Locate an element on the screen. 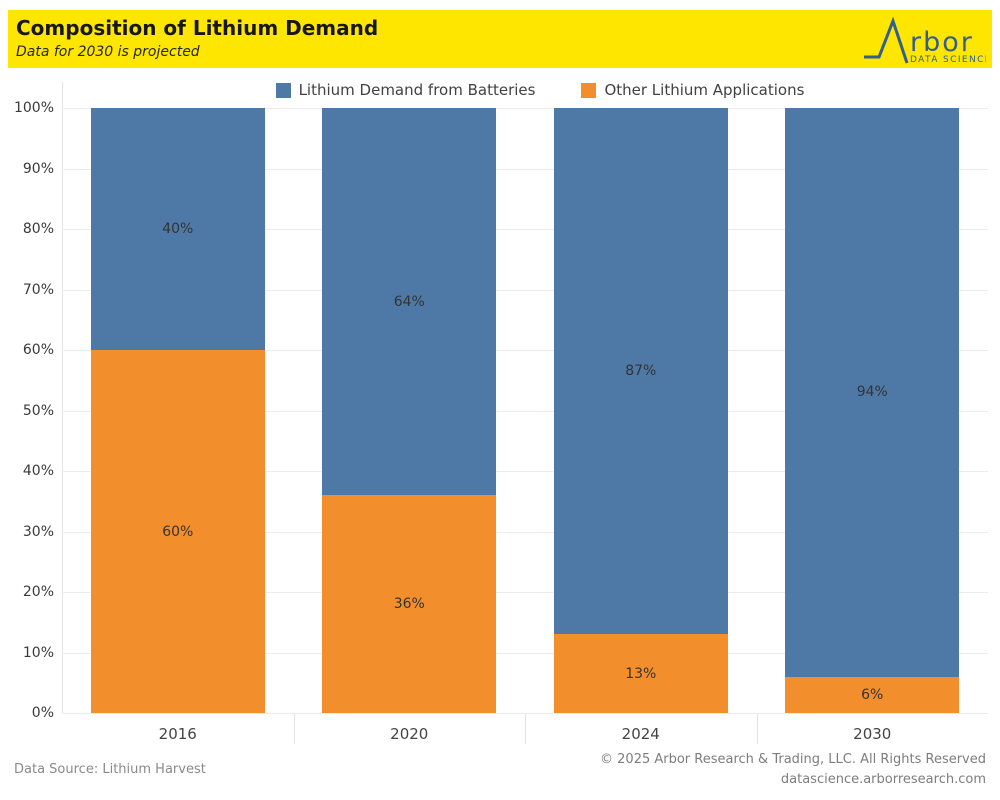  bar-column-2030: 94% 6% is located at coordinates (872, 410).